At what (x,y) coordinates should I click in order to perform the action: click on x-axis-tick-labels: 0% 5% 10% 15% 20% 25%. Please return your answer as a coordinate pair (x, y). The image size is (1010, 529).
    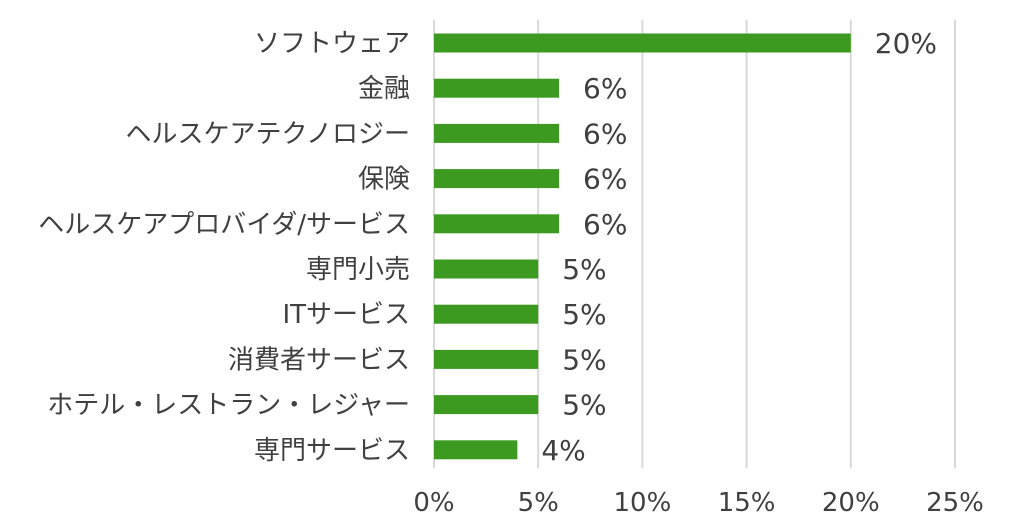
    Looking at the image, I should click on (698, 503).